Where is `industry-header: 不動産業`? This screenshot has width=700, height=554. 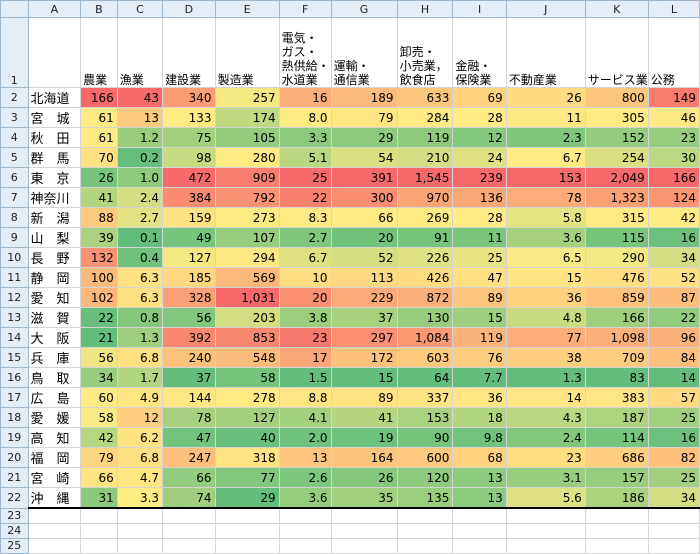
industry-header: 不動産業 is located at coordinates (545, 52).